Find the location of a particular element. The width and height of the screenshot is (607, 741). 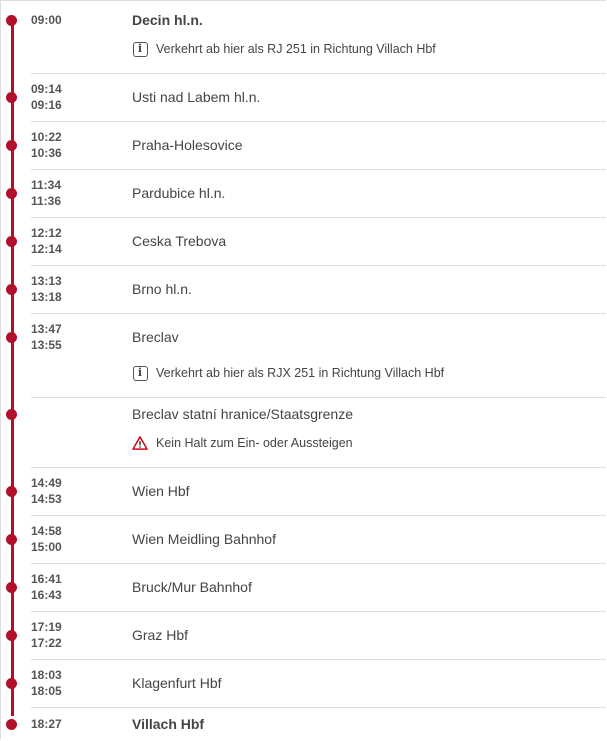

station-name: Usti nad Labem hl.n. is located at coordinates (196, 97).